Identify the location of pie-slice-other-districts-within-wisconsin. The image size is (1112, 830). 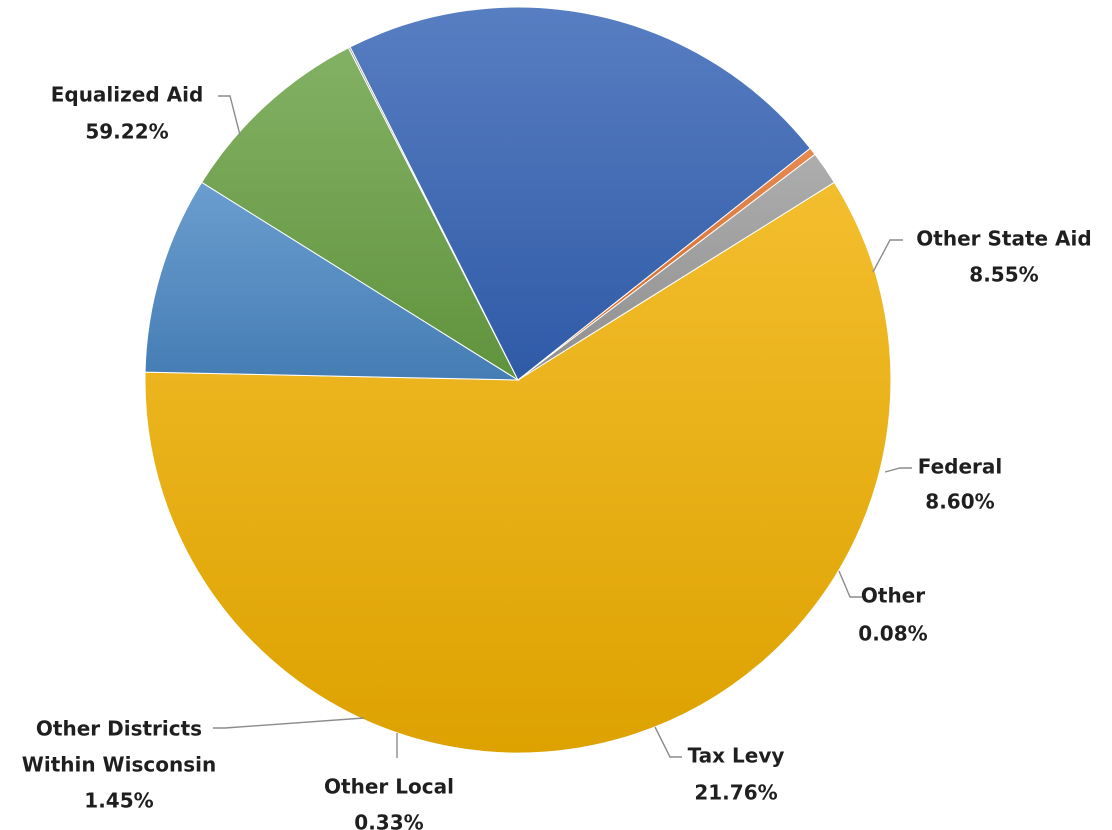
(676, 267).